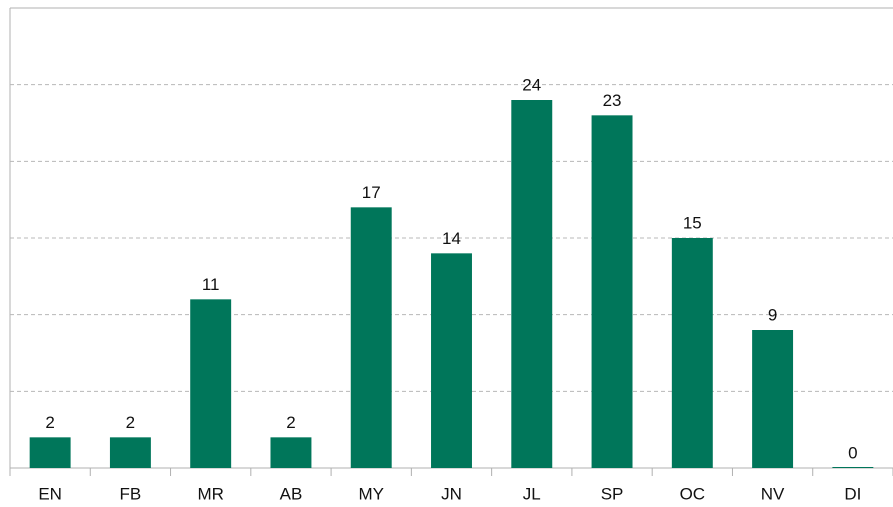 Image resolution: width=893 pixels, height=507 pixels. What do you see at coordinates (211, 284) in the screenshot?
I see `value-label: 11` at bounding box center [211, 284].